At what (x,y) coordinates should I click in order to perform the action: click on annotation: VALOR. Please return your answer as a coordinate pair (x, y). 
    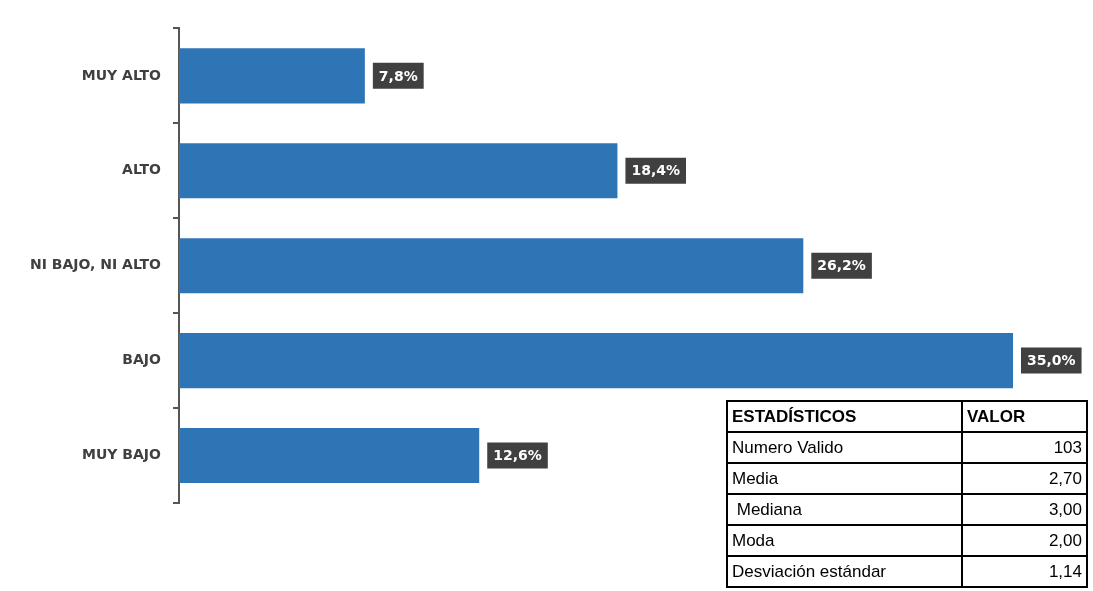
    Looking at the image, I should click on (1024, 416).